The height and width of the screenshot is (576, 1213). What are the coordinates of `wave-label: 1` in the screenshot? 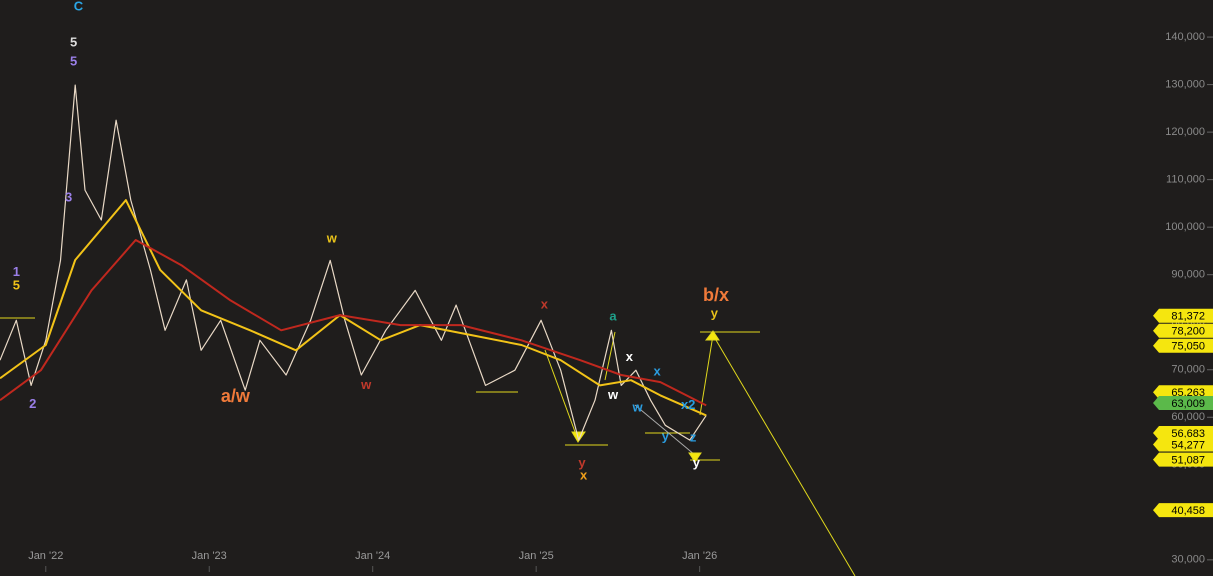 It's located at (16, 271).